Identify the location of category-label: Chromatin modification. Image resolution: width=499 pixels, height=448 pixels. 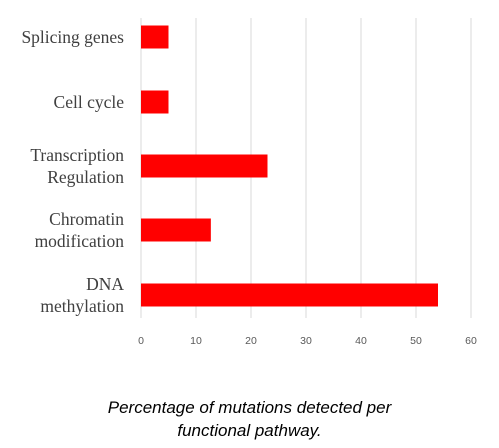
(80, 230).